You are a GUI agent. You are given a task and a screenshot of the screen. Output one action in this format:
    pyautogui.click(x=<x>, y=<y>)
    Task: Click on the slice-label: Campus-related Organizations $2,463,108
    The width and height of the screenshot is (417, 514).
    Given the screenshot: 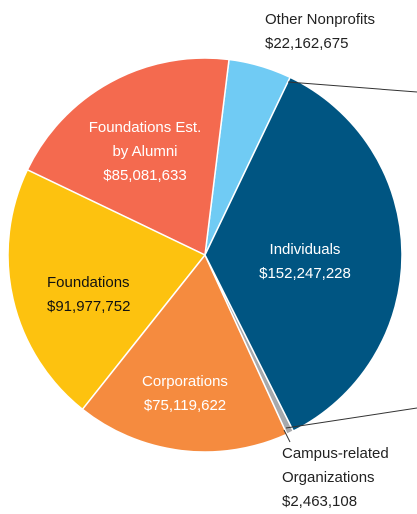 What is the action you would take?
    pyautogui.click(x=344, y=478)
    